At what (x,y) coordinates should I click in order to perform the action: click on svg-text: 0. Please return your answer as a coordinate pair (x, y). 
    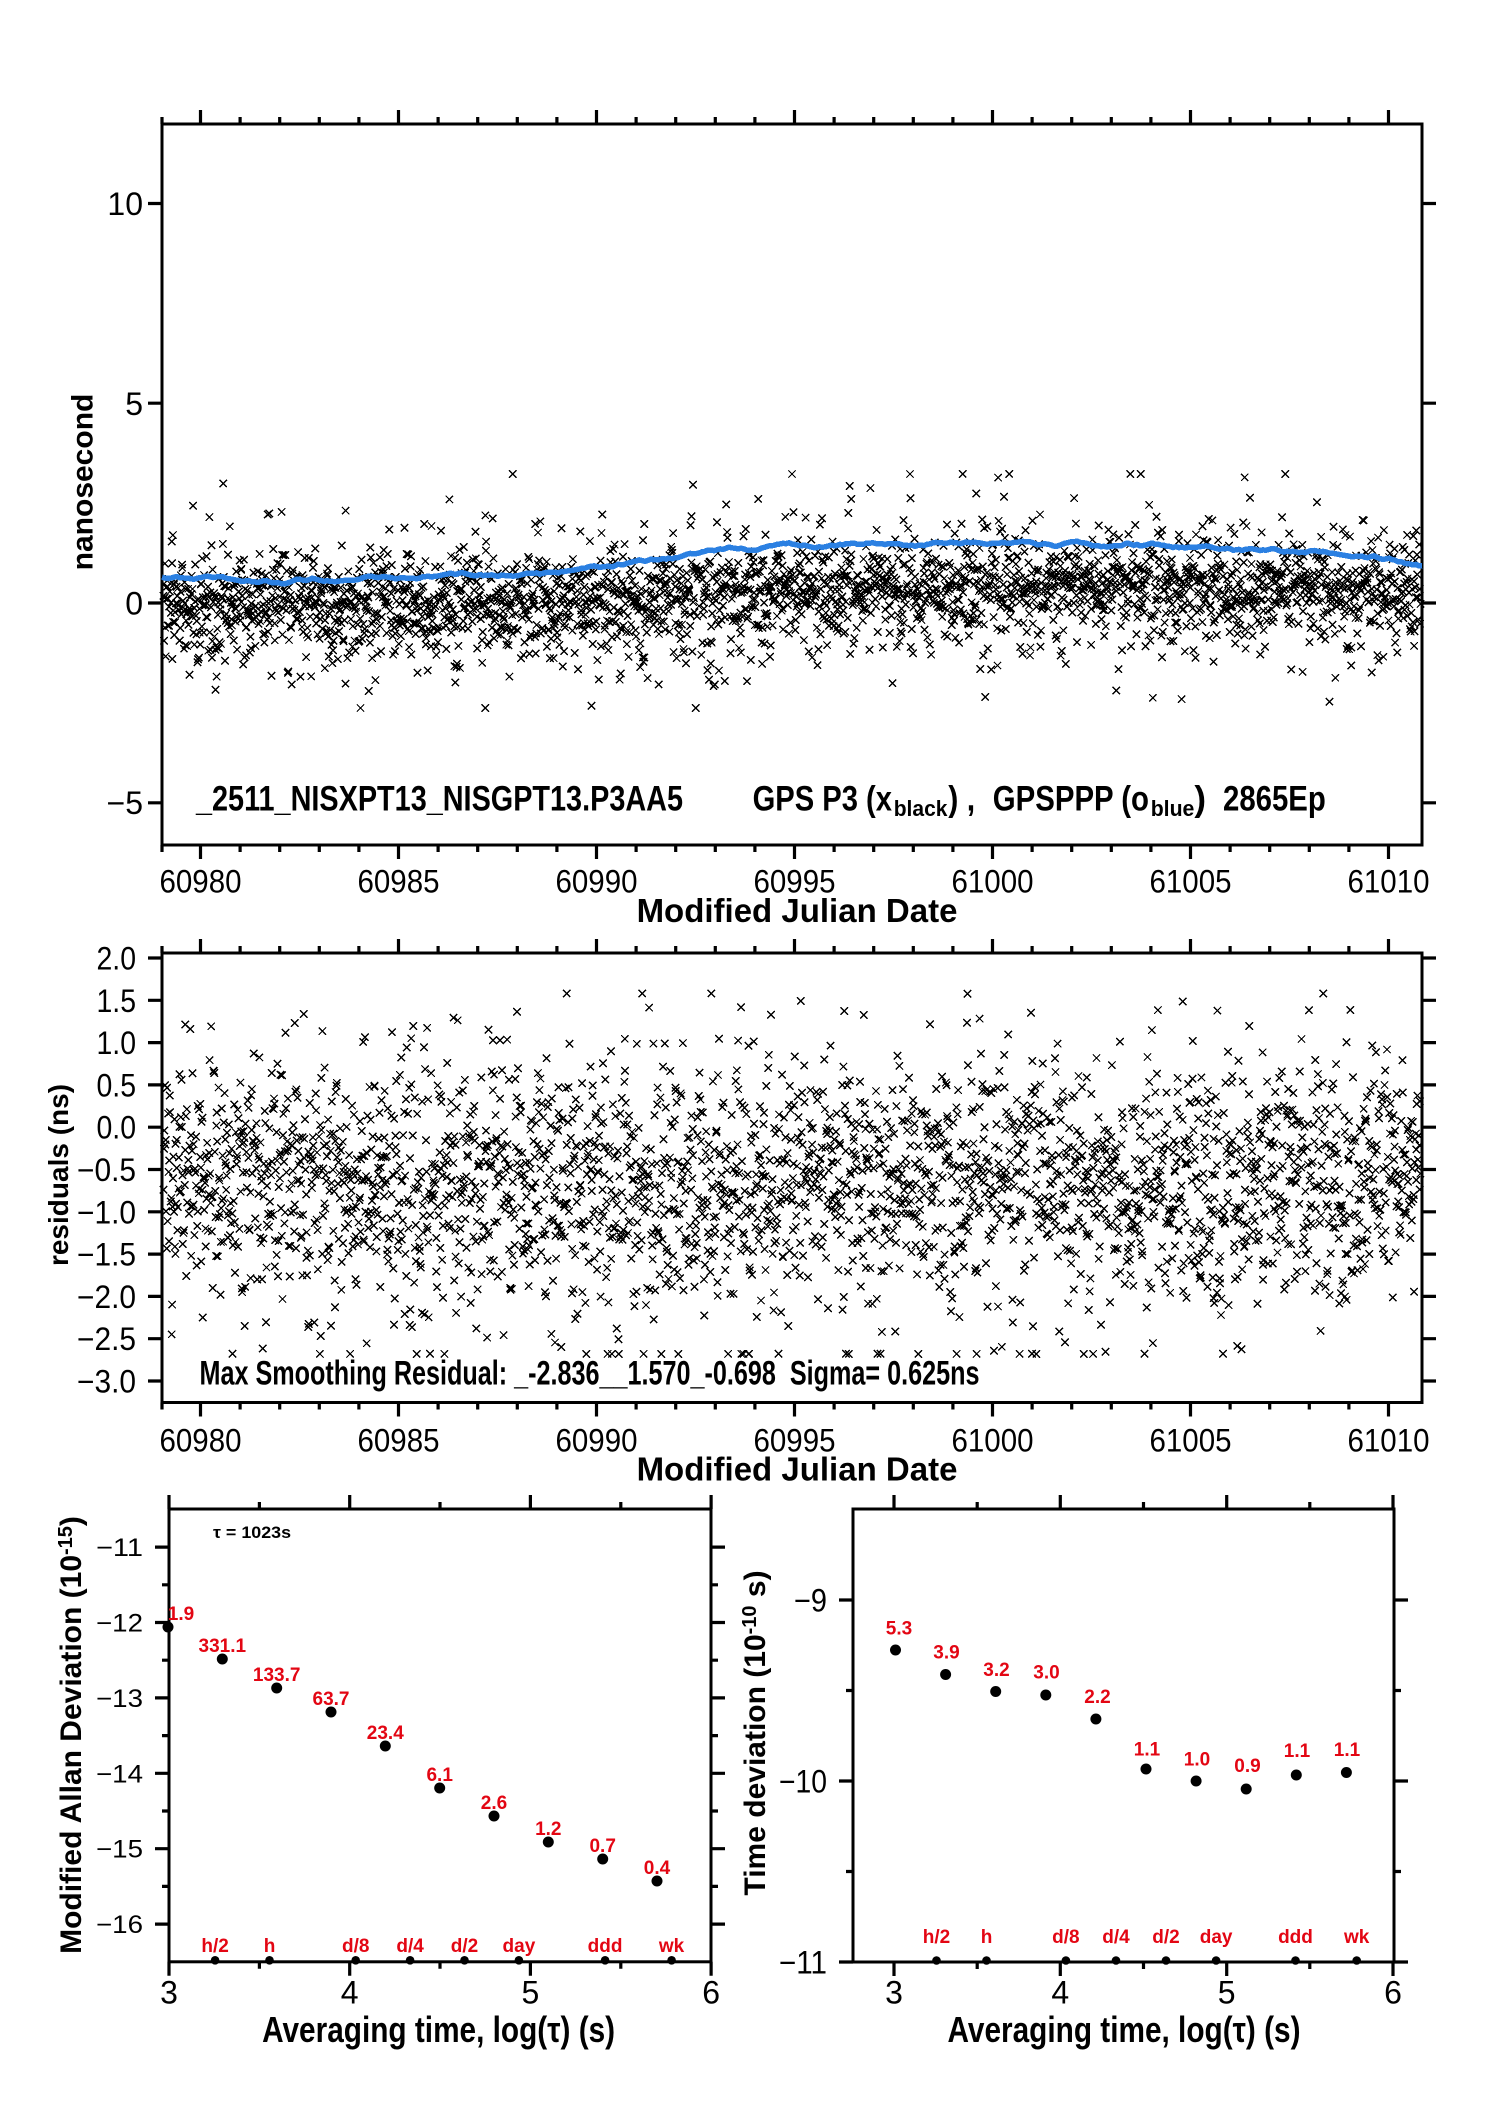
    Looking at the image, I should click on (134, 604).